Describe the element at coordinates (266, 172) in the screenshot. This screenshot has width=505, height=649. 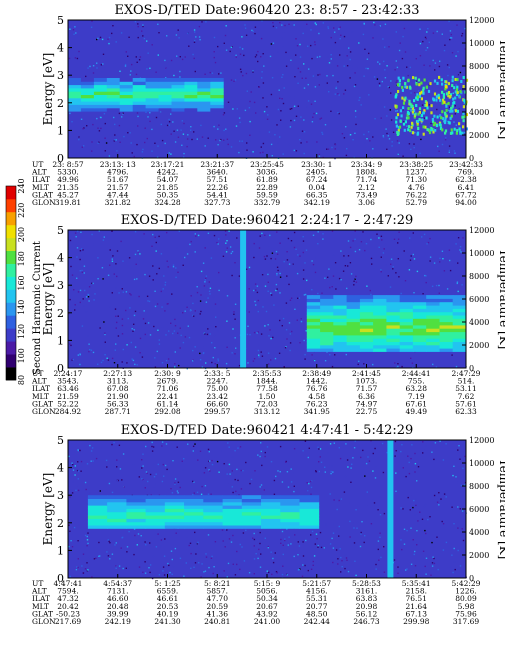
I see `table-cell: 3036.` at that location.